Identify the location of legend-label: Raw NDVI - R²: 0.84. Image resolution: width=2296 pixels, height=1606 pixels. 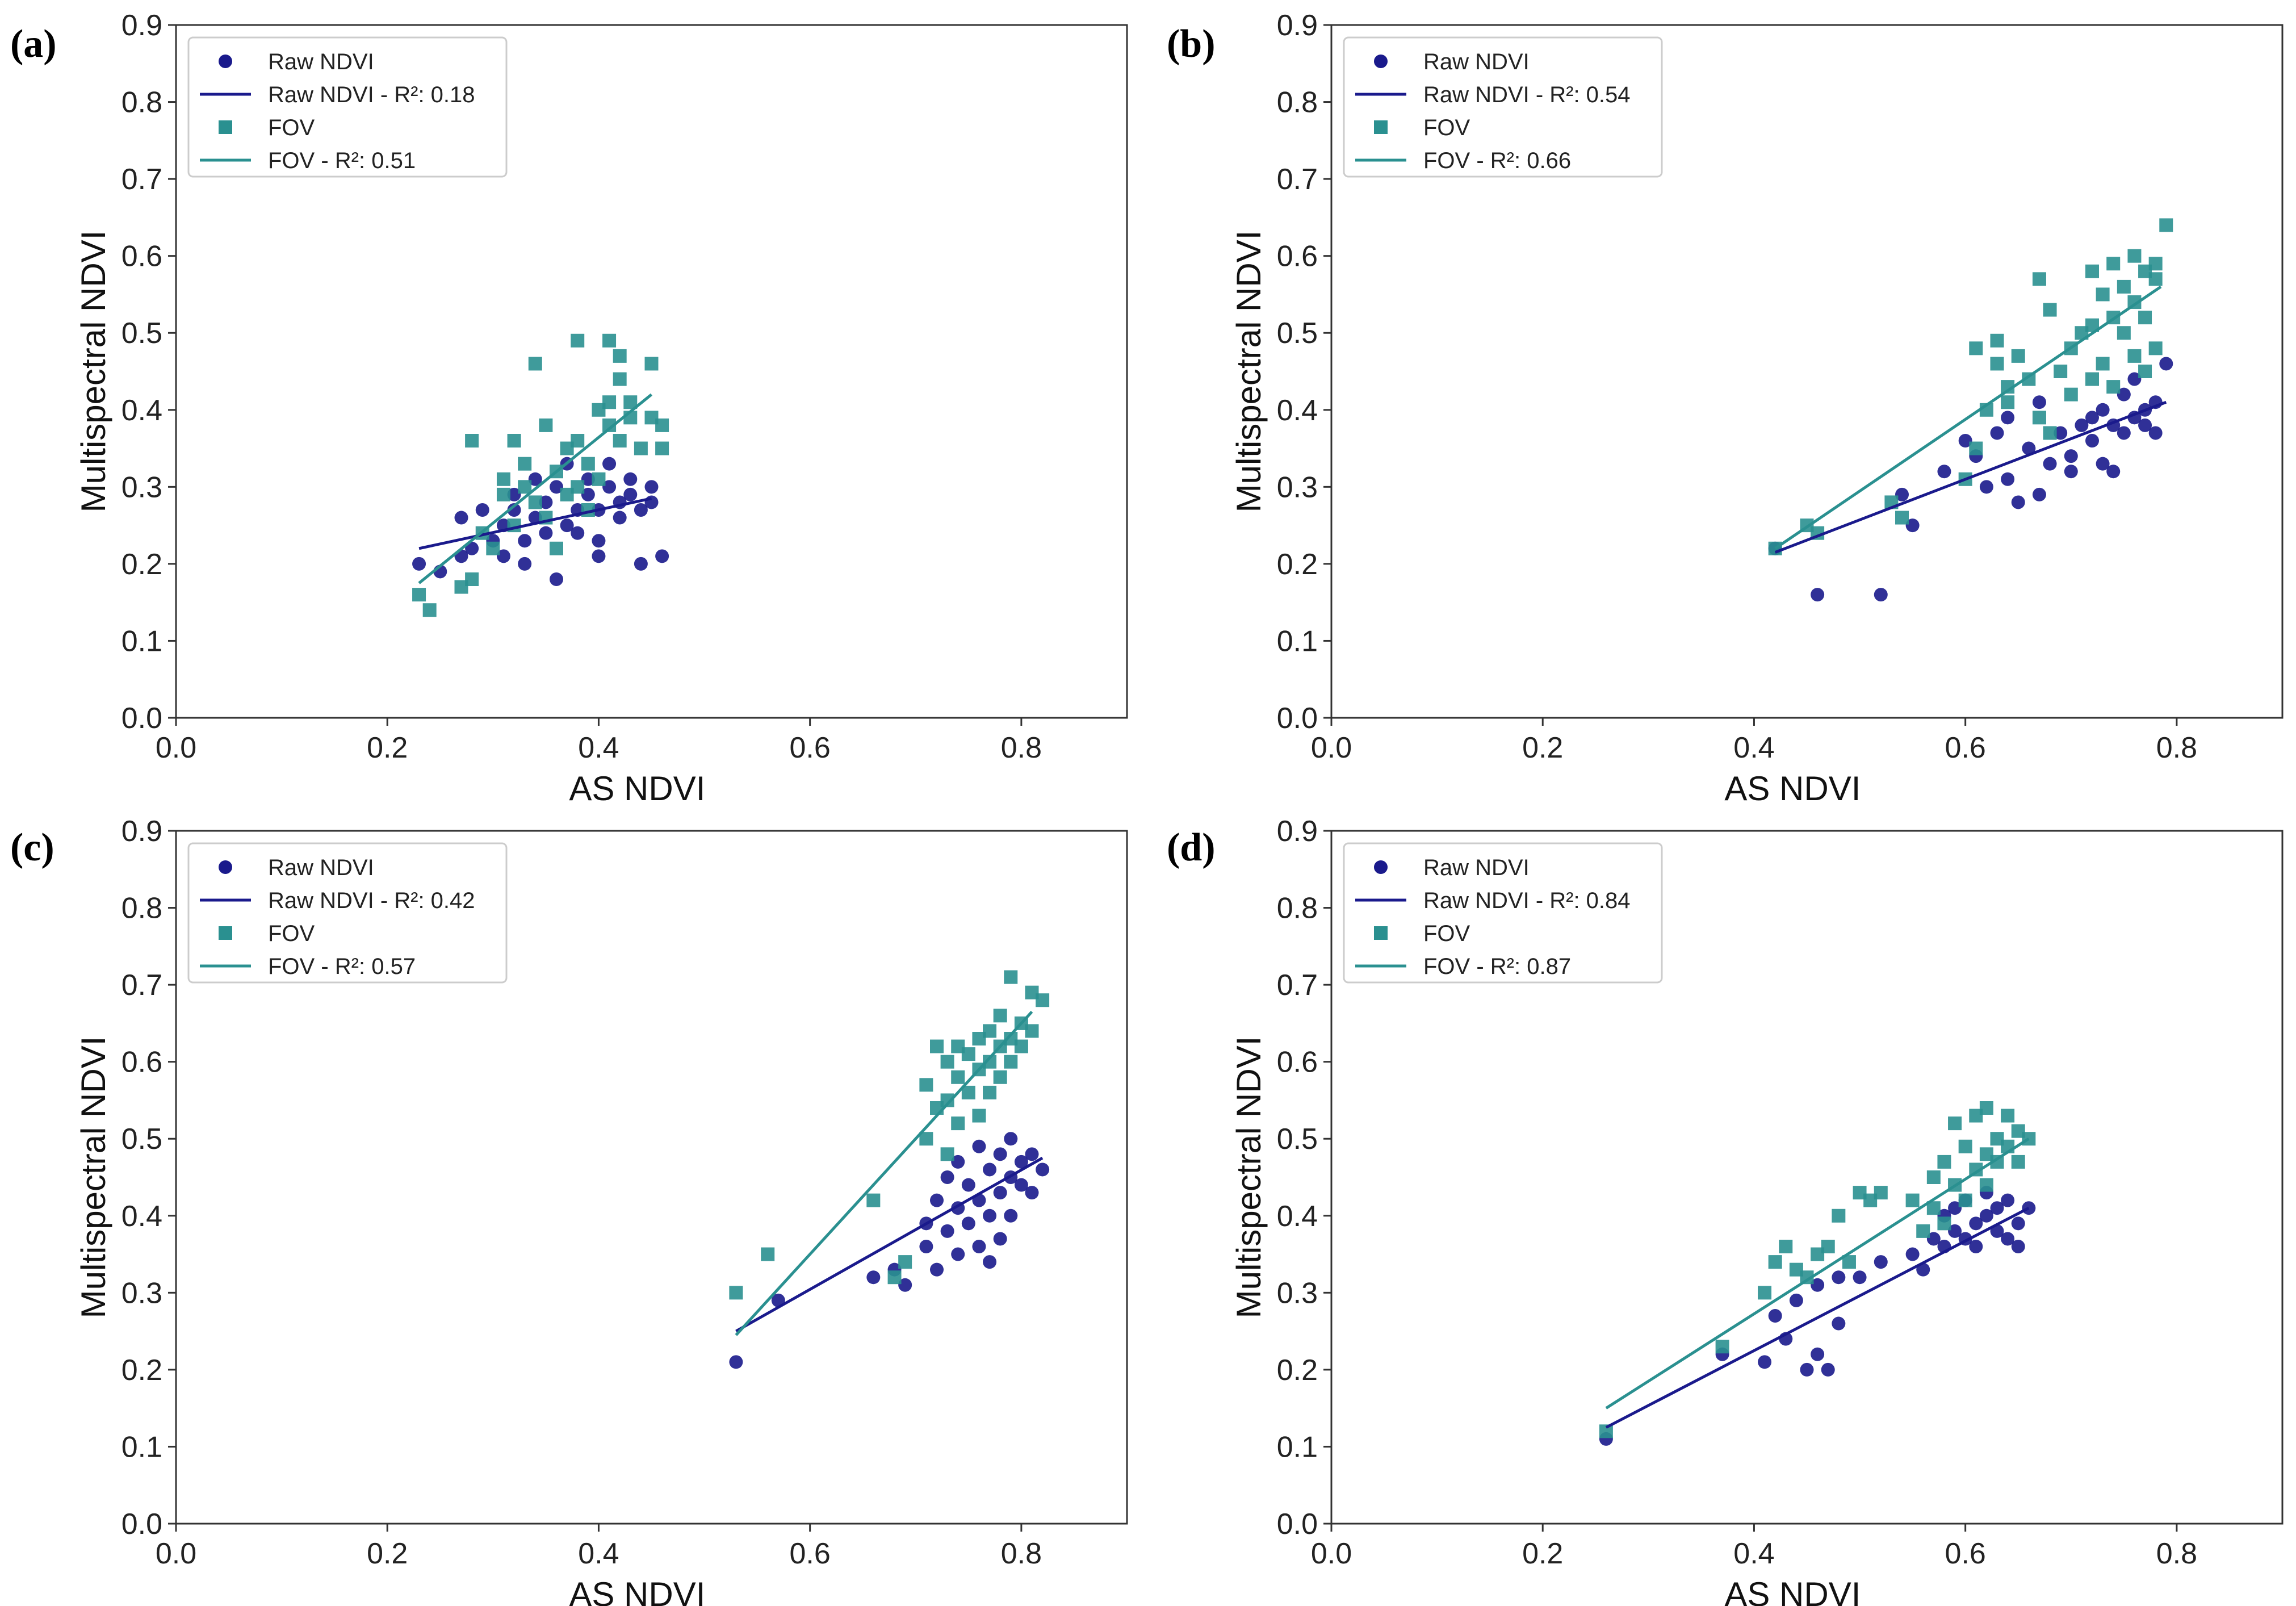
(1527, 900).